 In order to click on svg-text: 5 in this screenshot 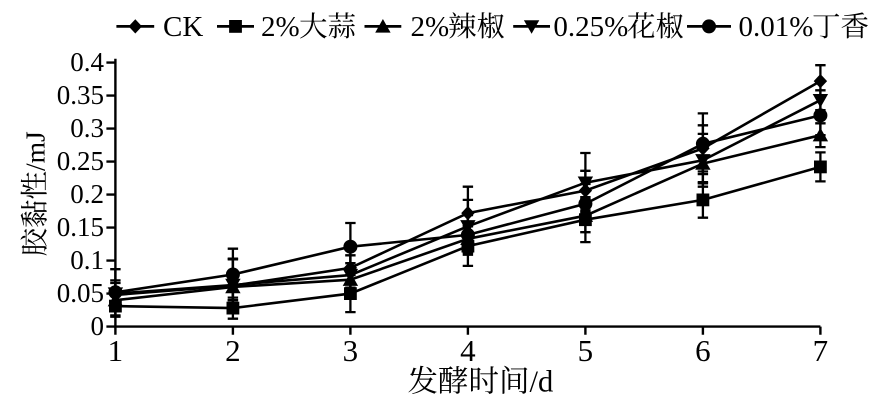, I will do `click(586, 350)`.